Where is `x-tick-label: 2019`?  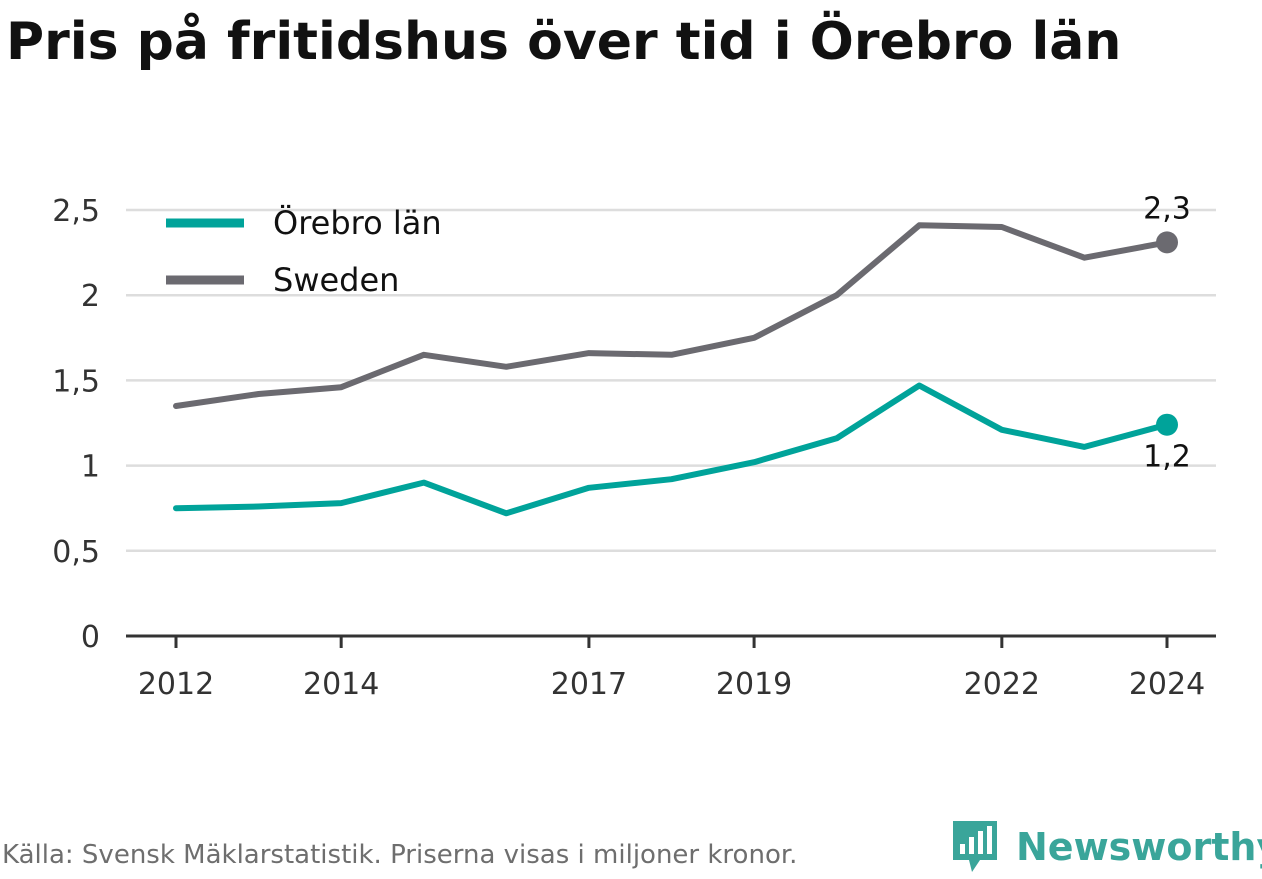
x-tick-label: 2019 is located at coordinates (754, 684).